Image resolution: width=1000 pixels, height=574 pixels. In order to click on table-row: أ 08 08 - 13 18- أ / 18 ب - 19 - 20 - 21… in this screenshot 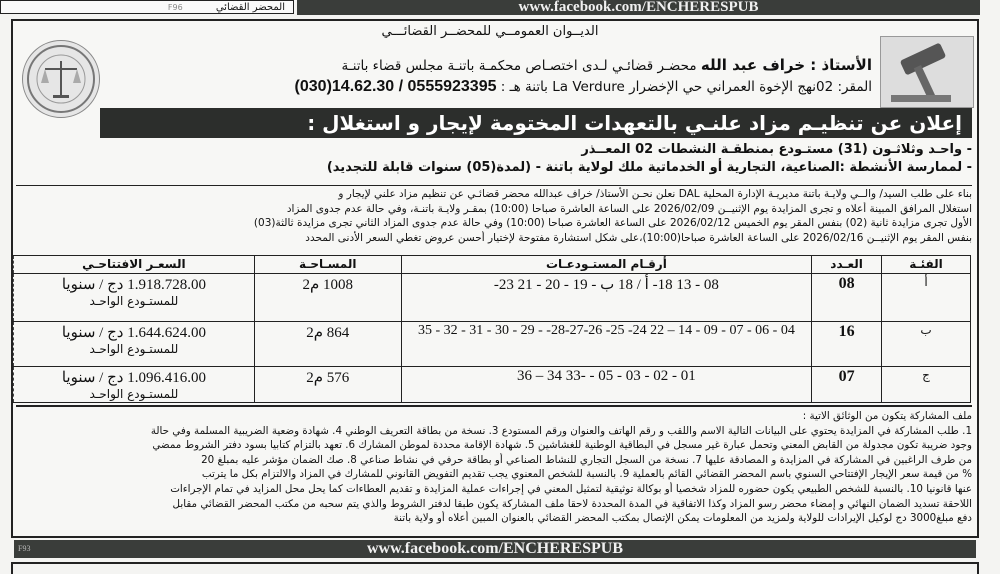, I will do `click(492, 297)`.